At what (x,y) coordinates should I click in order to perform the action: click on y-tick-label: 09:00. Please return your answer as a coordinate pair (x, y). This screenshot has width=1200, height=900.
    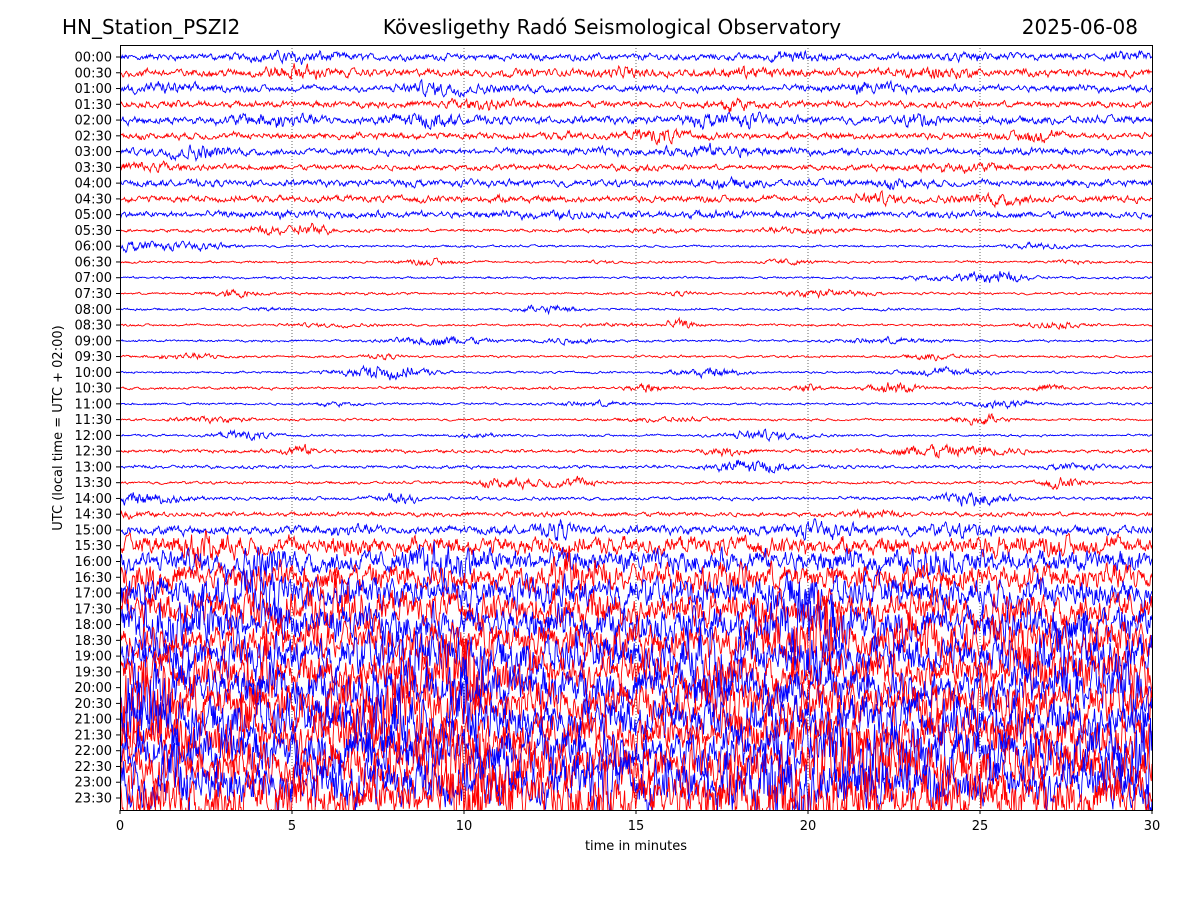
    Looking at the image, I should click on (93, 341).